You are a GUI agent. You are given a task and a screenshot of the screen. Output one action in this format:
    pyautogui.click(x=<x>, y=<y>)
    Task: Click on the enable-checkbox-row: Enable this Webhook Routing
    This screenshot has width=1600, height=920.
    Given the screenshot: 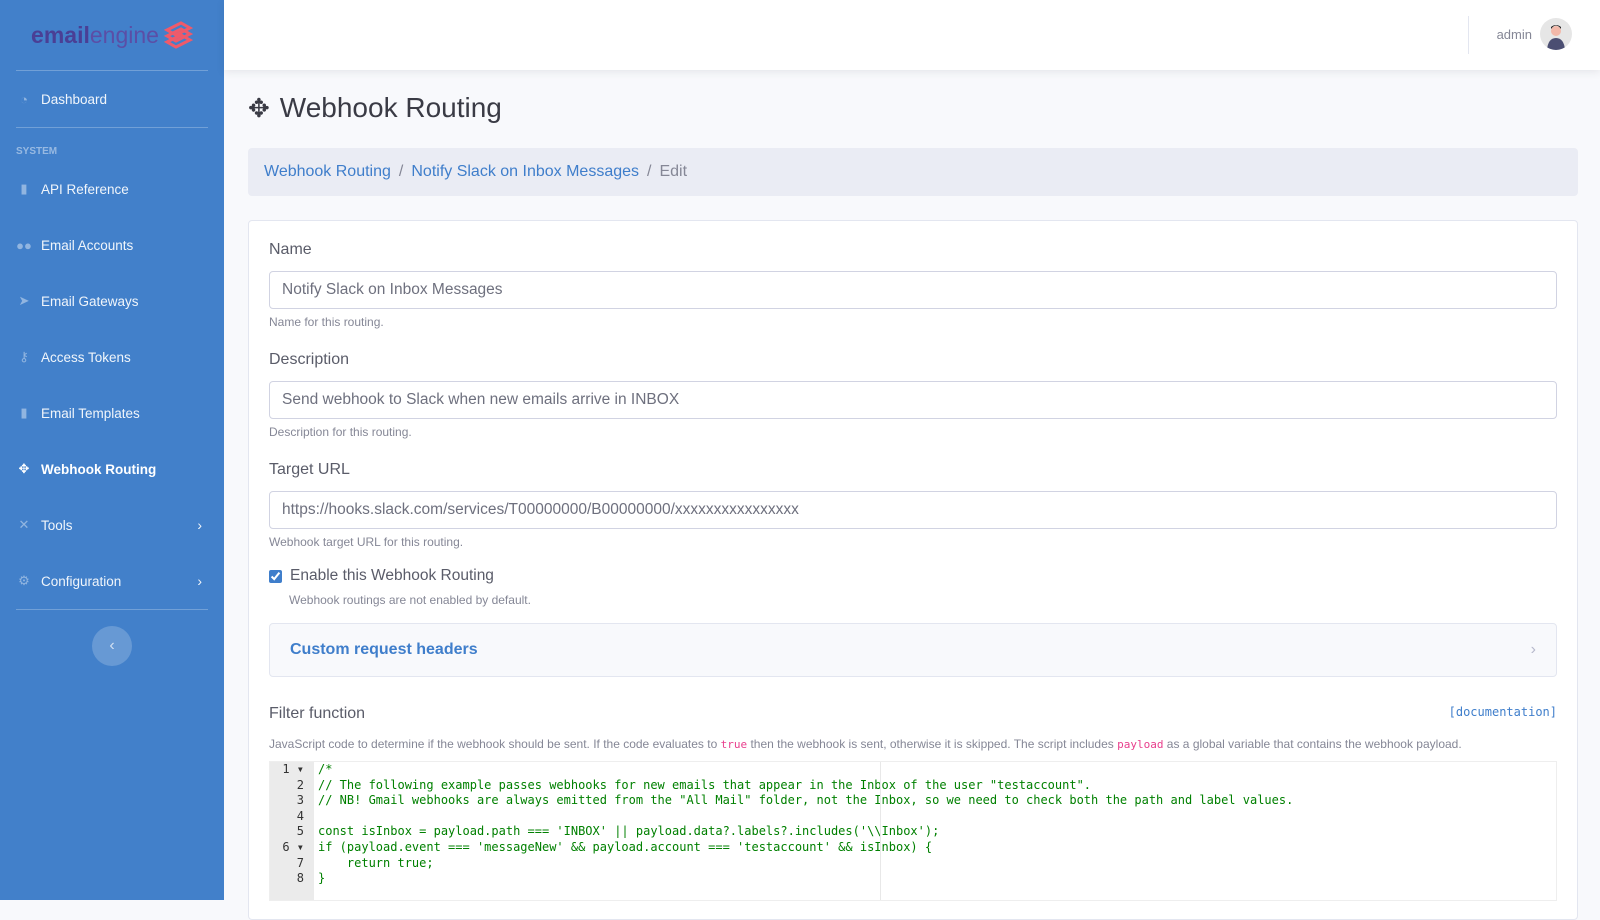 What is the action you would take?
    pyautogui.click(x=913, y=576)
    